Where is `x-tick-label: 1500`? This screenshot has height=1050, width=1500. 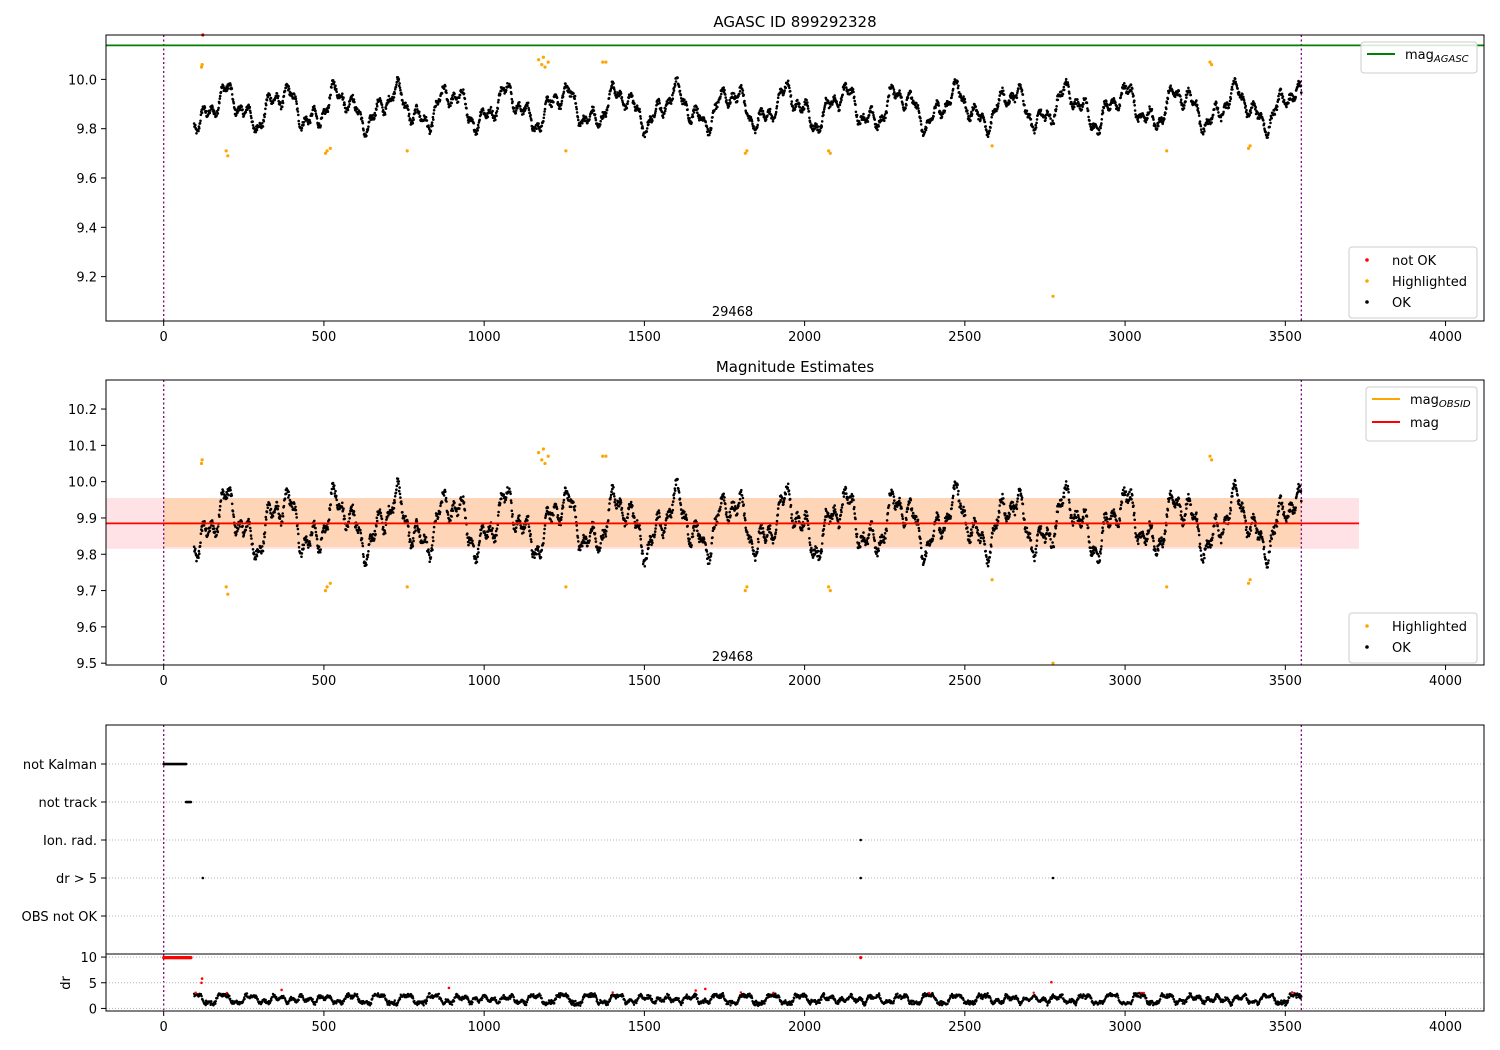
x-tick-label: 1500 is located at coordinates (644, 337).